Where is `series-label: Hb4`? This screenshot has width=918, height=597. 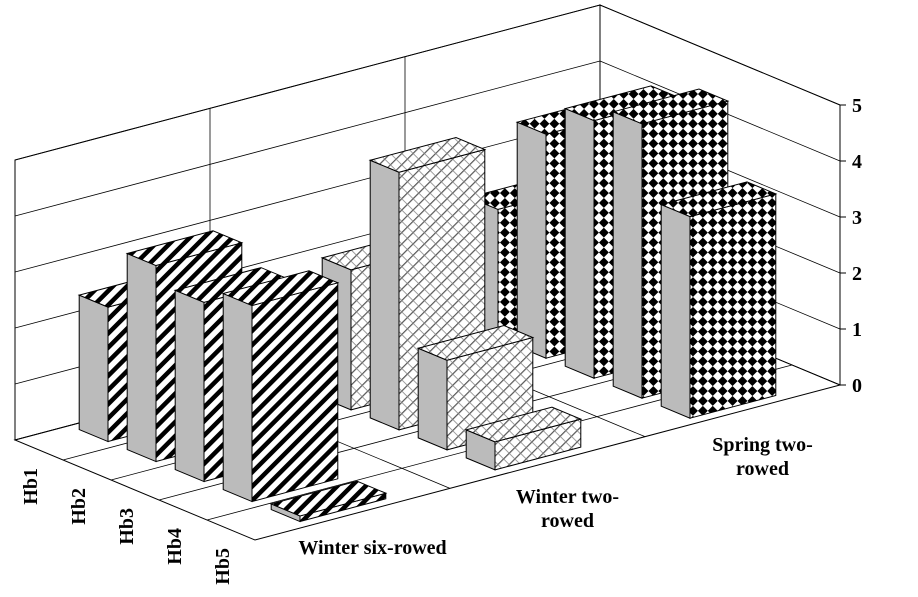
series-label: Hb4 is located at coordinates (175, 546).